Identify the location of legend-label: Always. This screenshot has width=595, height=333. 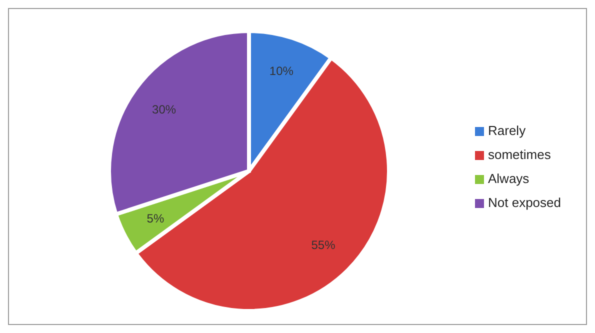
(509, 178).